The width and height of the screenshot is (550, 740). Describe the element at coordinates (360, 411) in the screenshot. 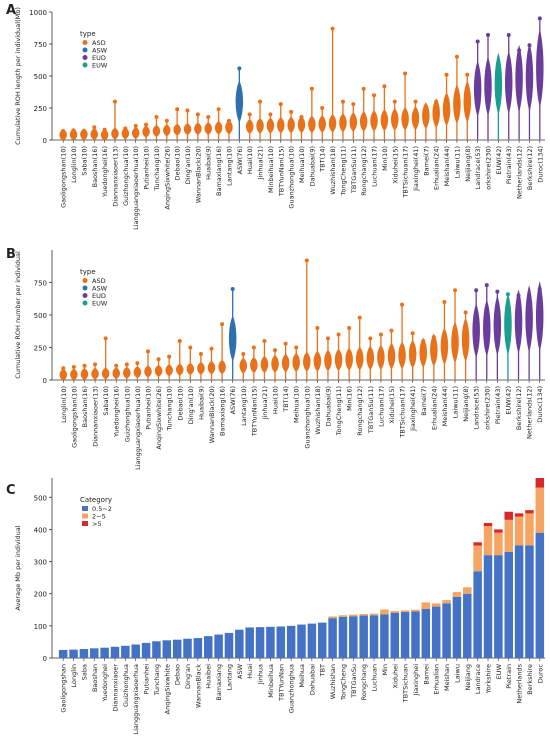

I see `x-tick-label: Rongchang(12)` at that location.